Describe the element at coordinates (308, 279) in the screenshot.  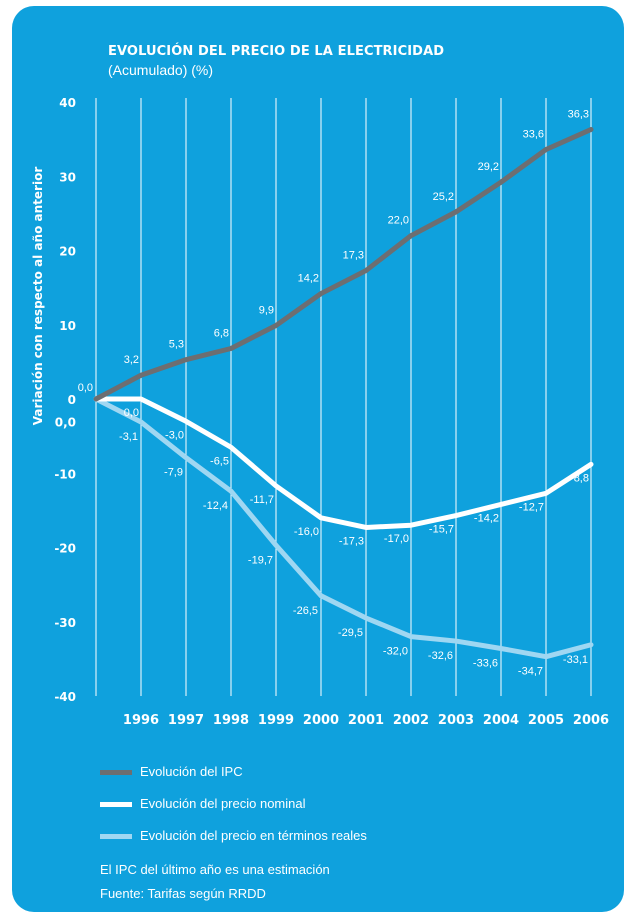
I see `data-label-ipc: 14,2` at that location.